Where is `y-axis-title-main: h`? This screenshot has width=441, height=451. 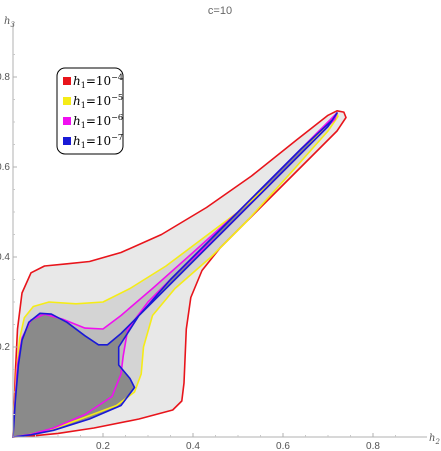 y-axis-title-main: h is located at coordinates (7, 21).